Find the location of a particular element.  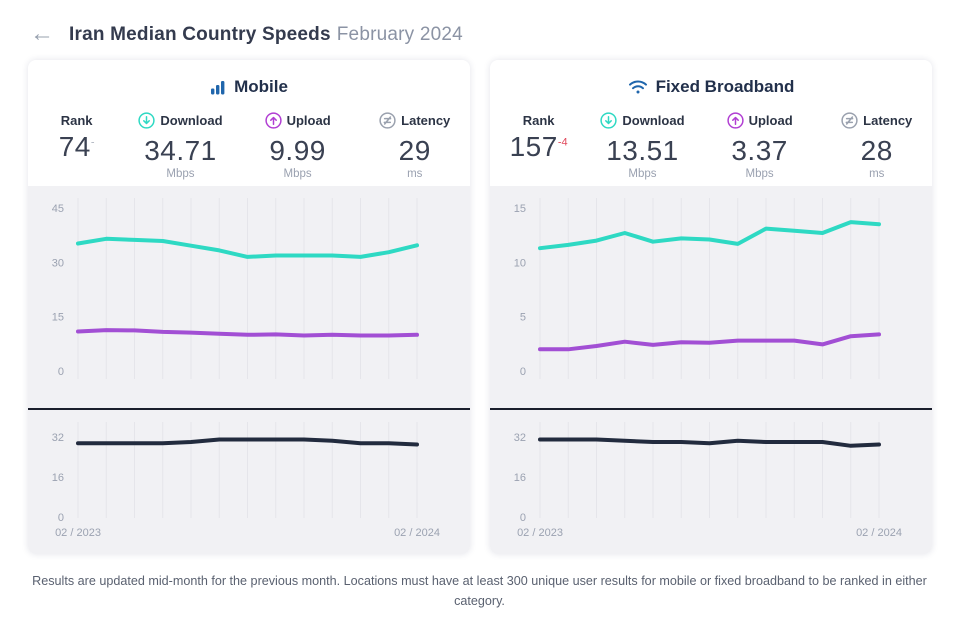

mobile-stat-upload: Upload 9.99 Mbps is located at coordinates (298, 146).